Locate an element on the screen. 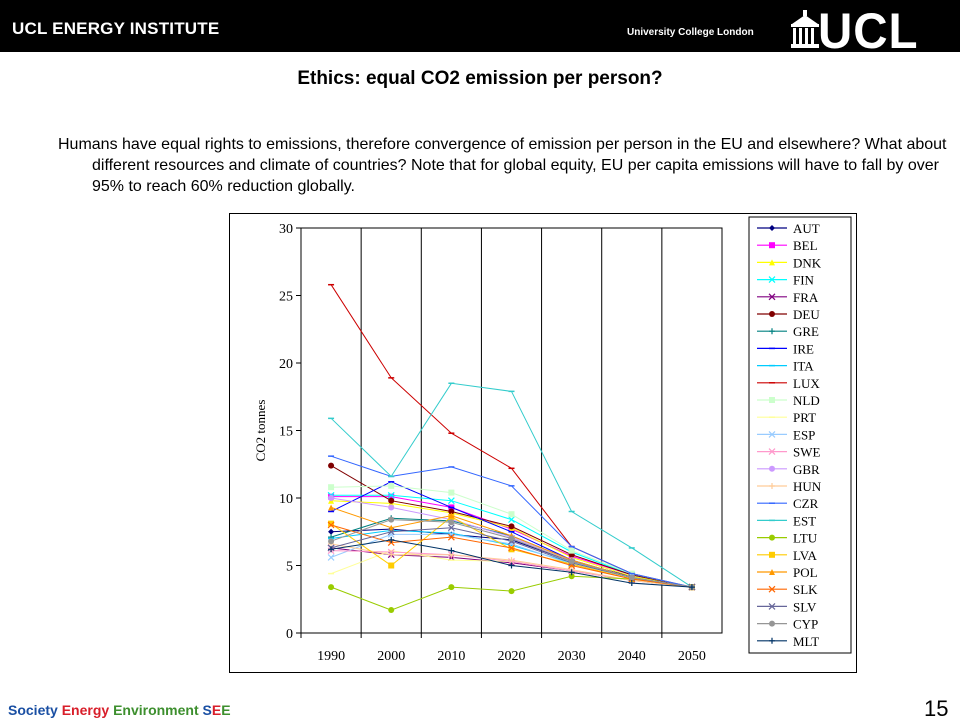 The height and width of the screenshot is (722, 960). legend-label-fin: FIN is located at coordinates (804, 280).